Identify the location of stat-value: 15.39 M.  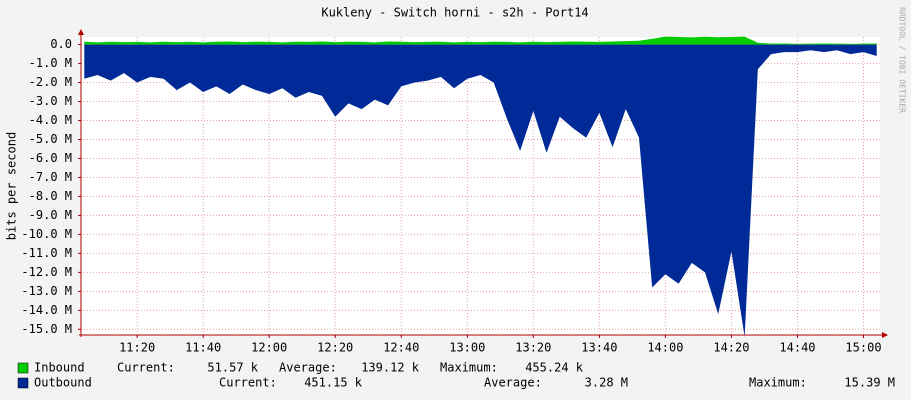
(869, 383).